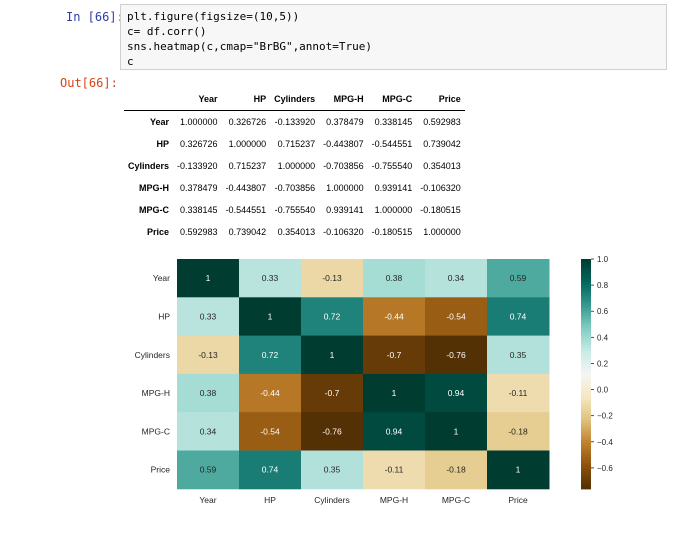  What do you see at coordinates (456, 470) in the screenshot?
I see `heatmap-annotation: -0.18` at bounding box center [456, 470].